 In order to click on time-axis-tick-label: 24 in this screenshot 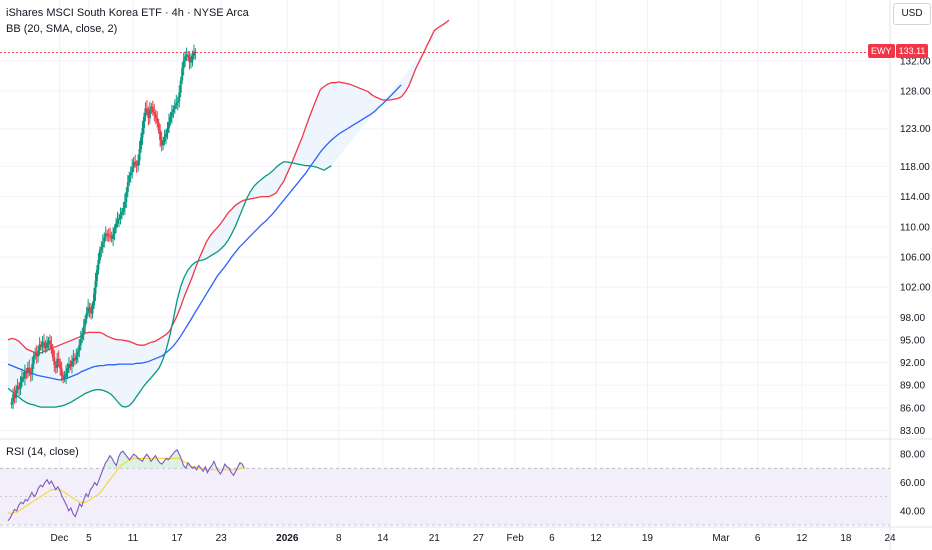, I will do `click(890, 538)`.